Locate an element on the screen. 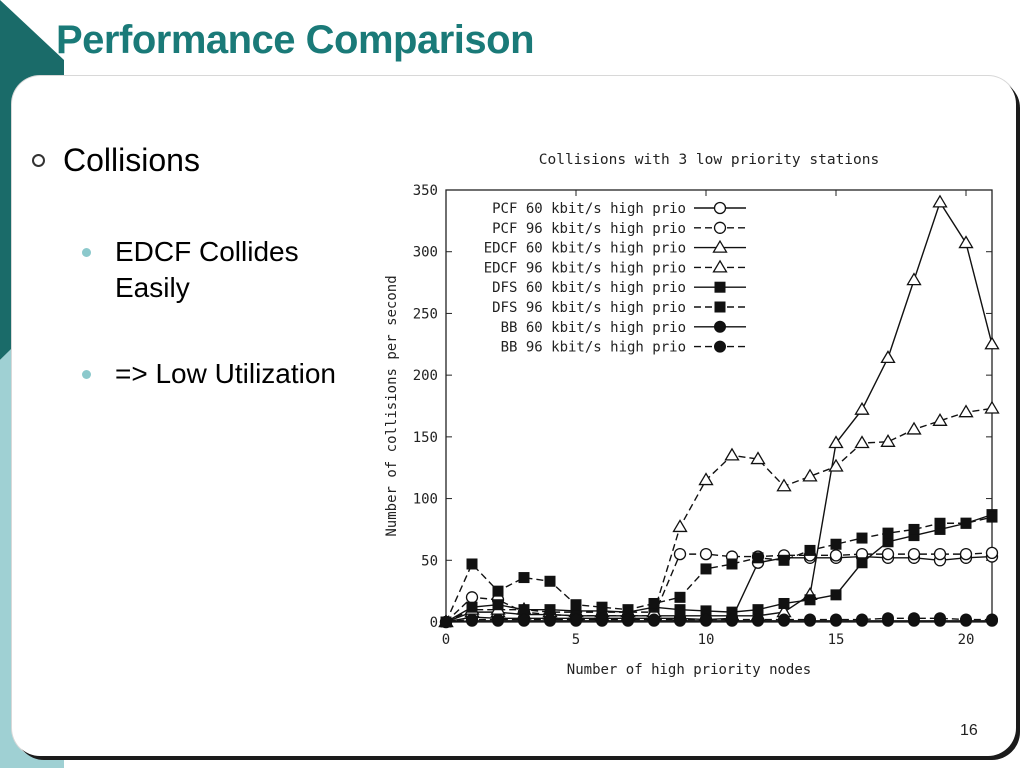  legend-label: PCF 96 kbit/s high prio is located at coordinates (589, 229).